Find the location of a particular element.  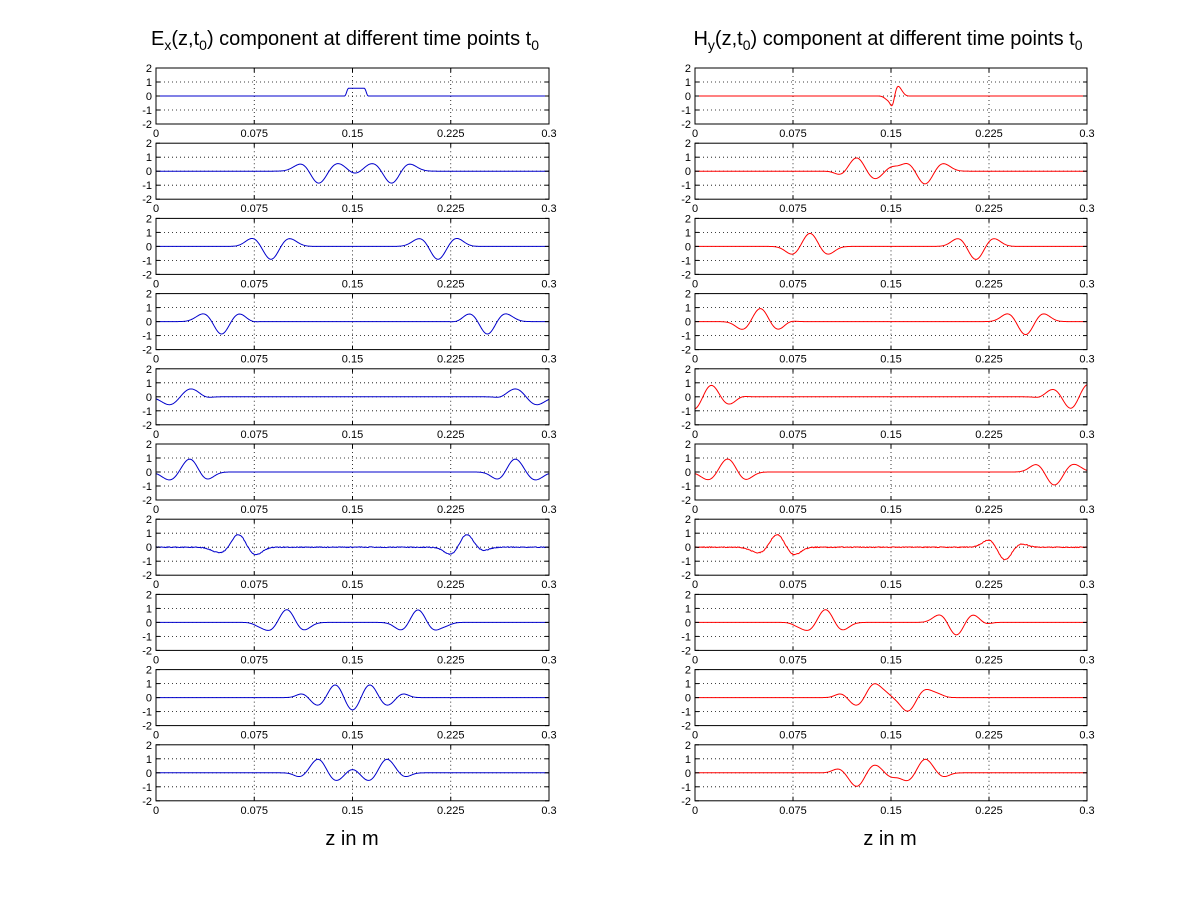

left-x-axis-label: z in m is located at coordinates (352, 839).